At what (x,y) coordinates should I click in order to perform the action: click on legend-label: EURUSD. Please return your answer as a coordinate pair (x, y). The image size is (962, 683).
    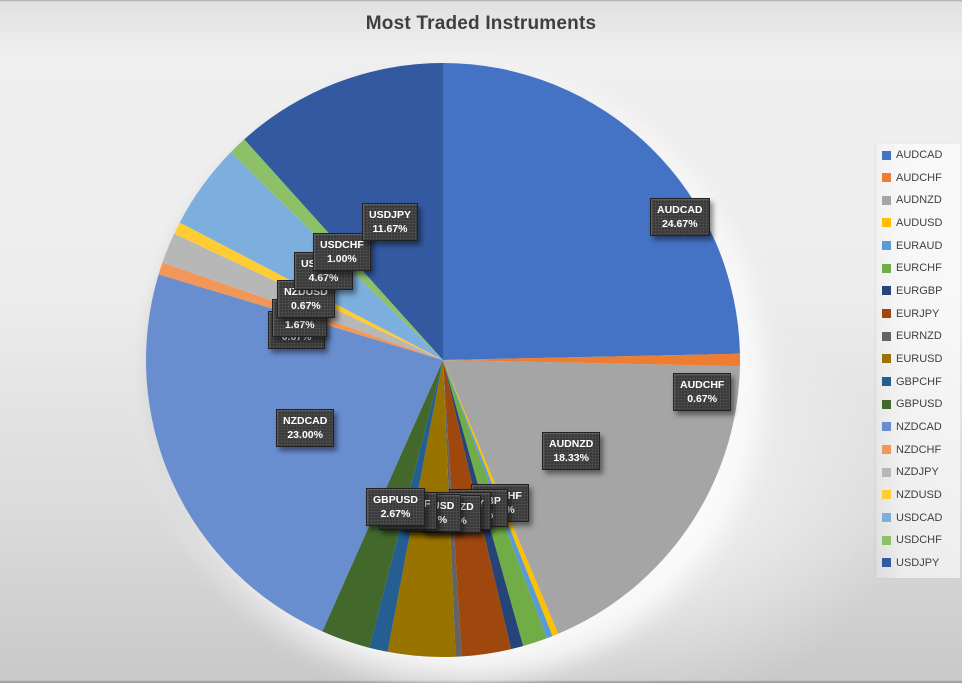
    Looking at the image, I should click on (919, 358).